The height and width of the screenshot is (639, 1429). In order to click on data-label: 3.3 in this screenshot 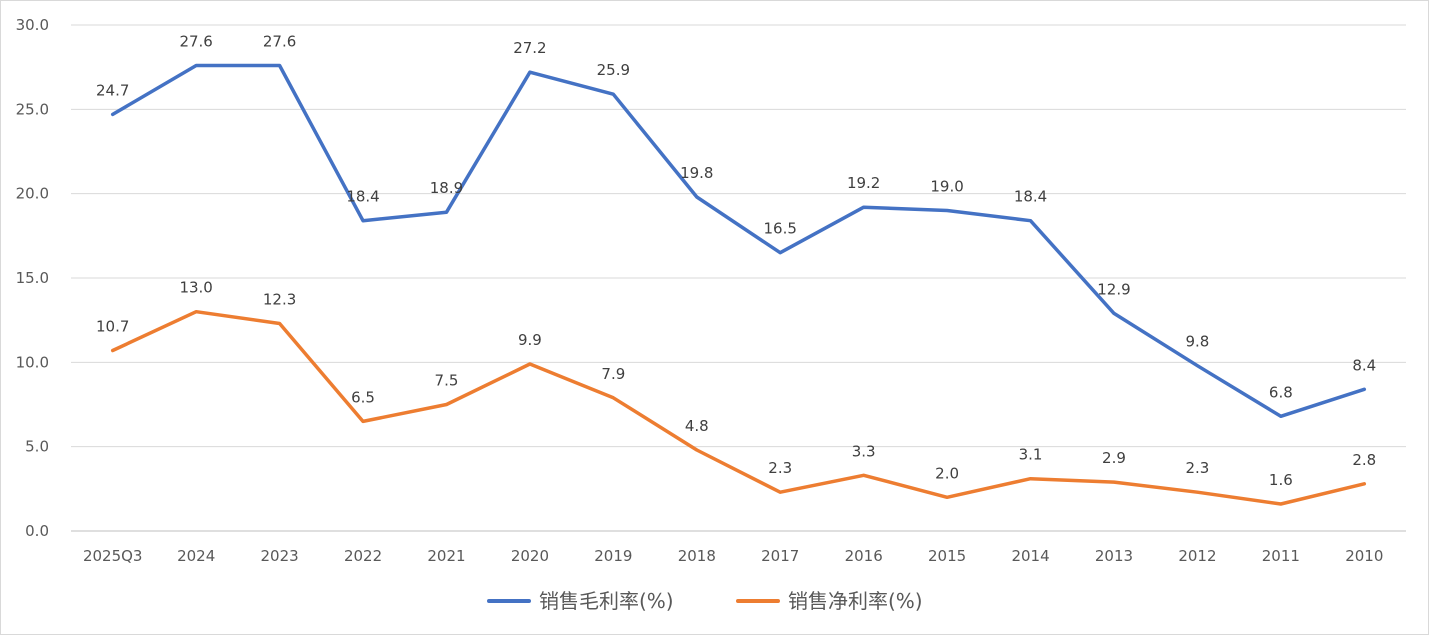, I will do `click(864, 451)`.